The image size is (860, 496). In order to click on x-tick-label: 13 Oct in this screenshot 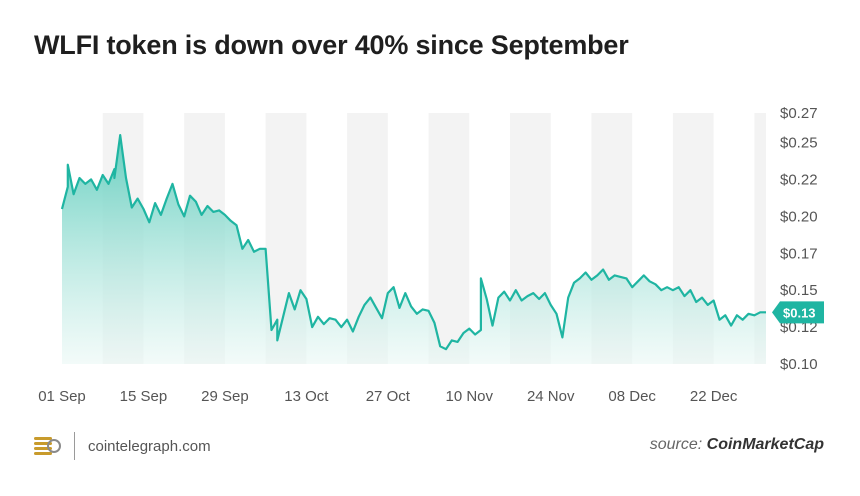, I will do `click(306, 396)`.